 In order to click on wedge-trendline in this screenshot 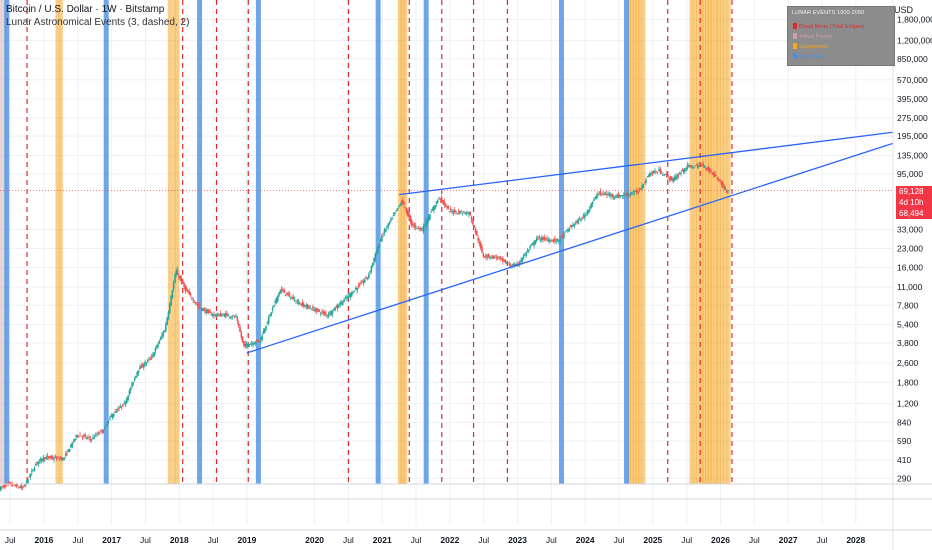, I will do `click(646, 163)`.